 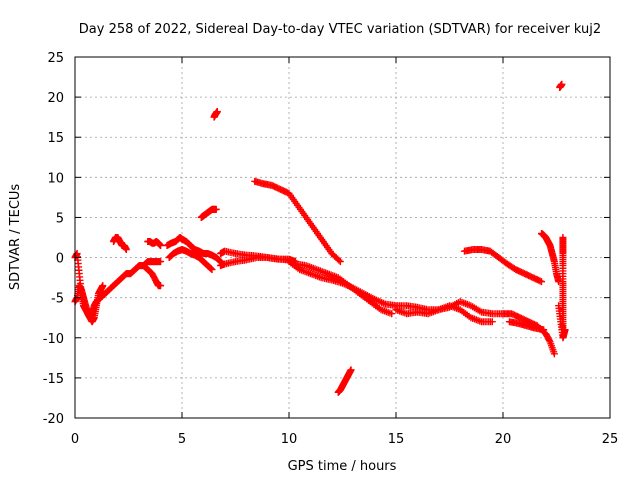 I want to click on y-tick-label: -15, so click(x=53, y=379).